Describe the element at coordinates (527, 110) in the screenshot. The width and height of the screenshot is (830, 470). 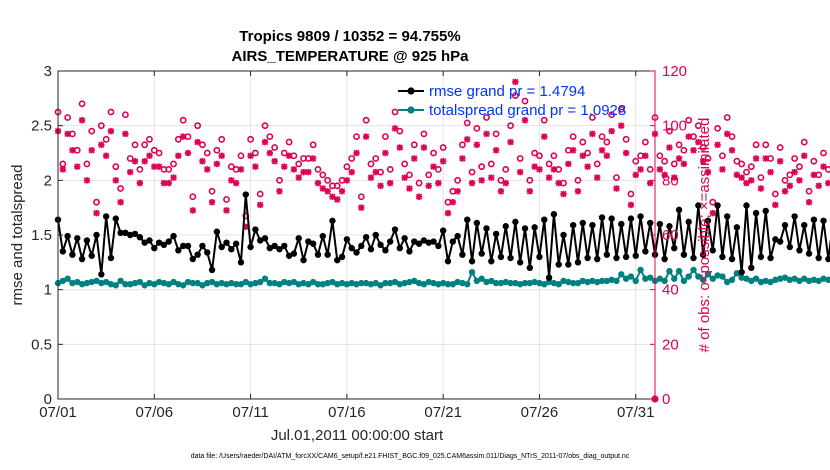
I see `legend-label-totalspread: totalspread grand pr = 1.0928` at that location.